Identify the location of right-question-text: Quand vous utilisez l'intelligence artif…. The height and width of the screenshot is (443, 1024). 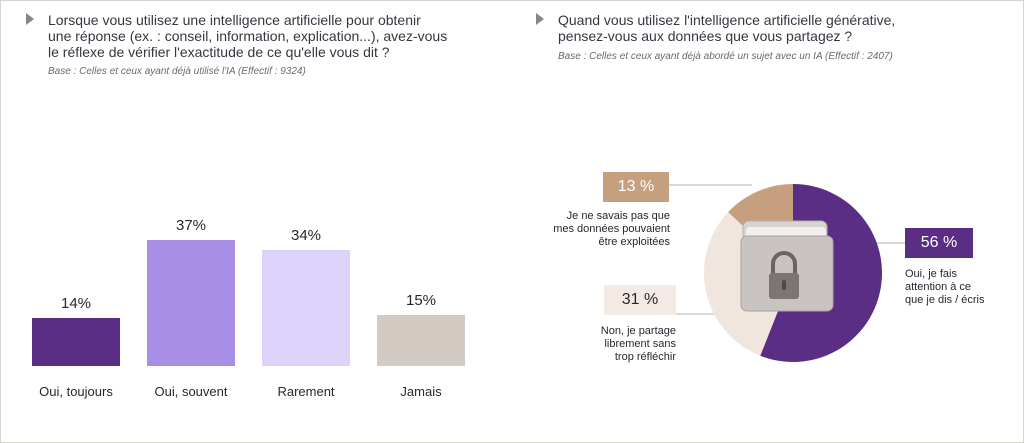
(727, 28).